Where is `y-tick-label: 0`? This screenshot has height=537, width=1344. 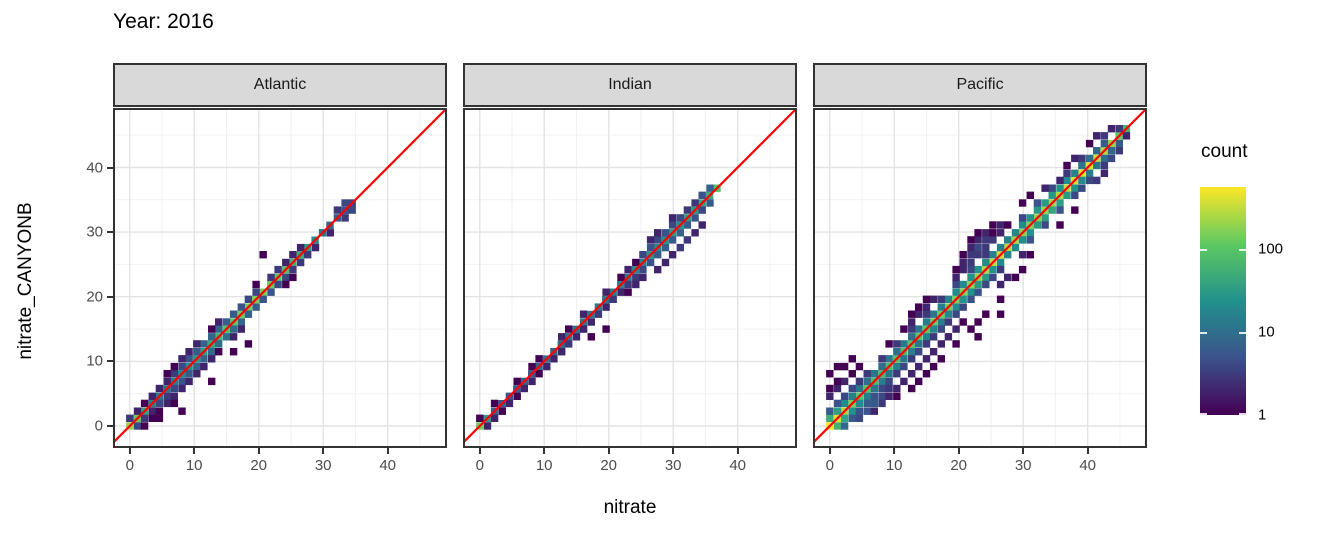
y-tick-label: 0 is located at coordinates (98, 426).